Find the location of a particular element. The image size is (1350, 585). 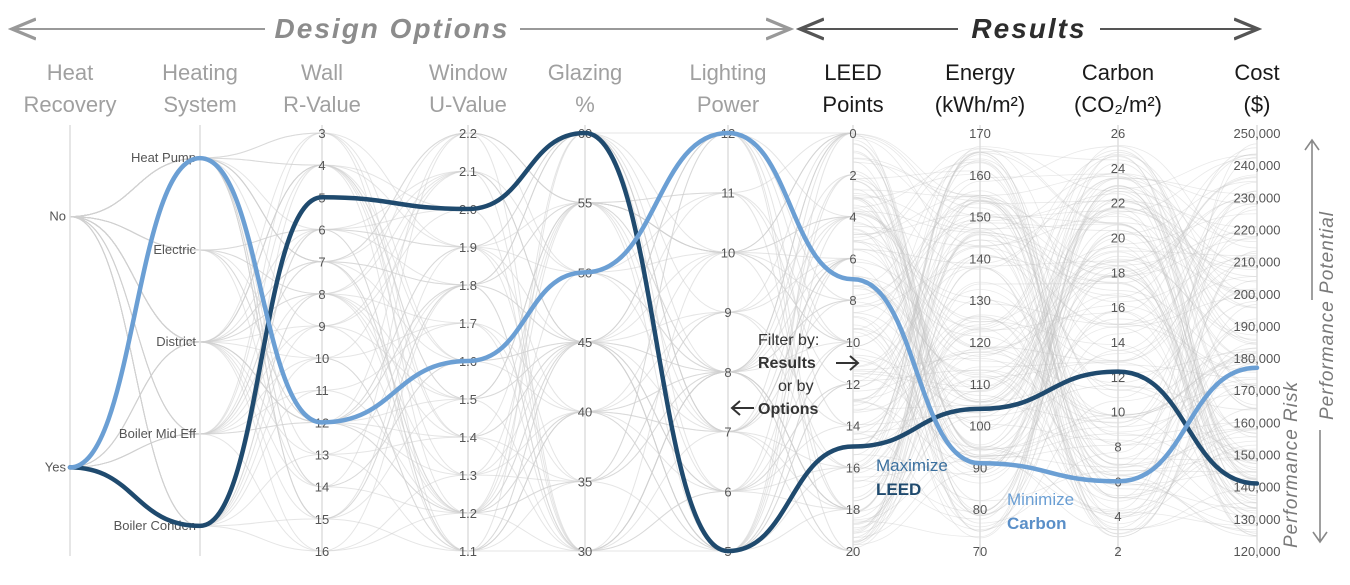

axis-title-lighting-1: Lighting is located at coordinates (727, 72).